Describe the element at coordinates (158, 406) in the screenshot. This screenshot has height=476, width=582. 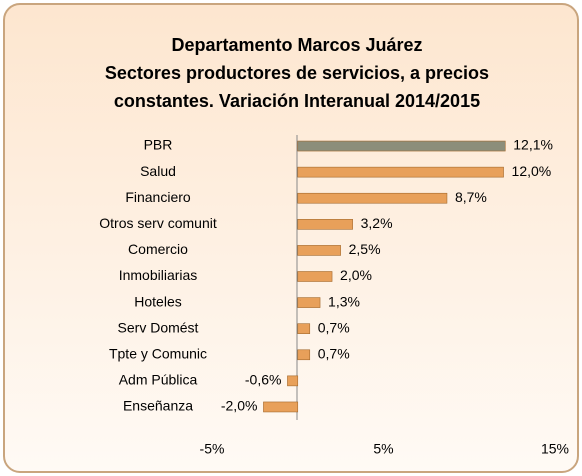
I see `y-tick-label: Enseñanza` at that location.